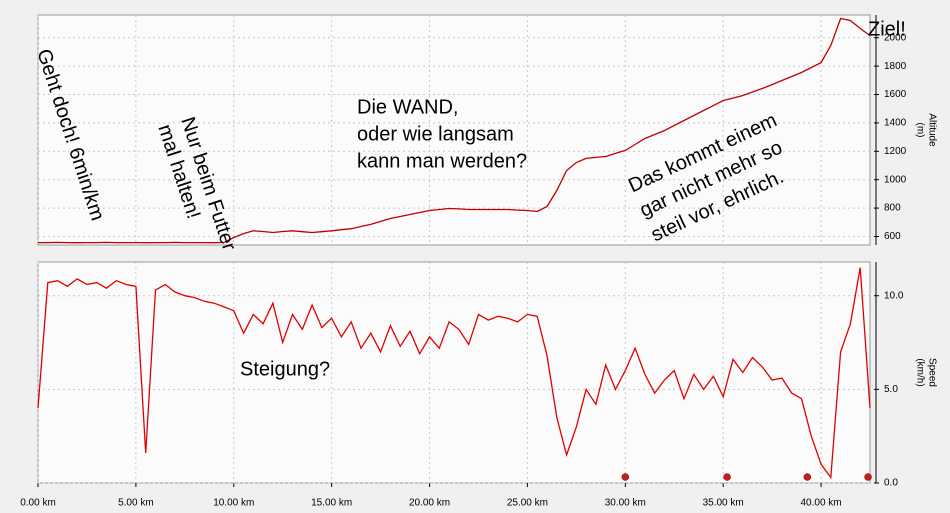  I want to click on y-tick-label: 1000, so click(895, 179).